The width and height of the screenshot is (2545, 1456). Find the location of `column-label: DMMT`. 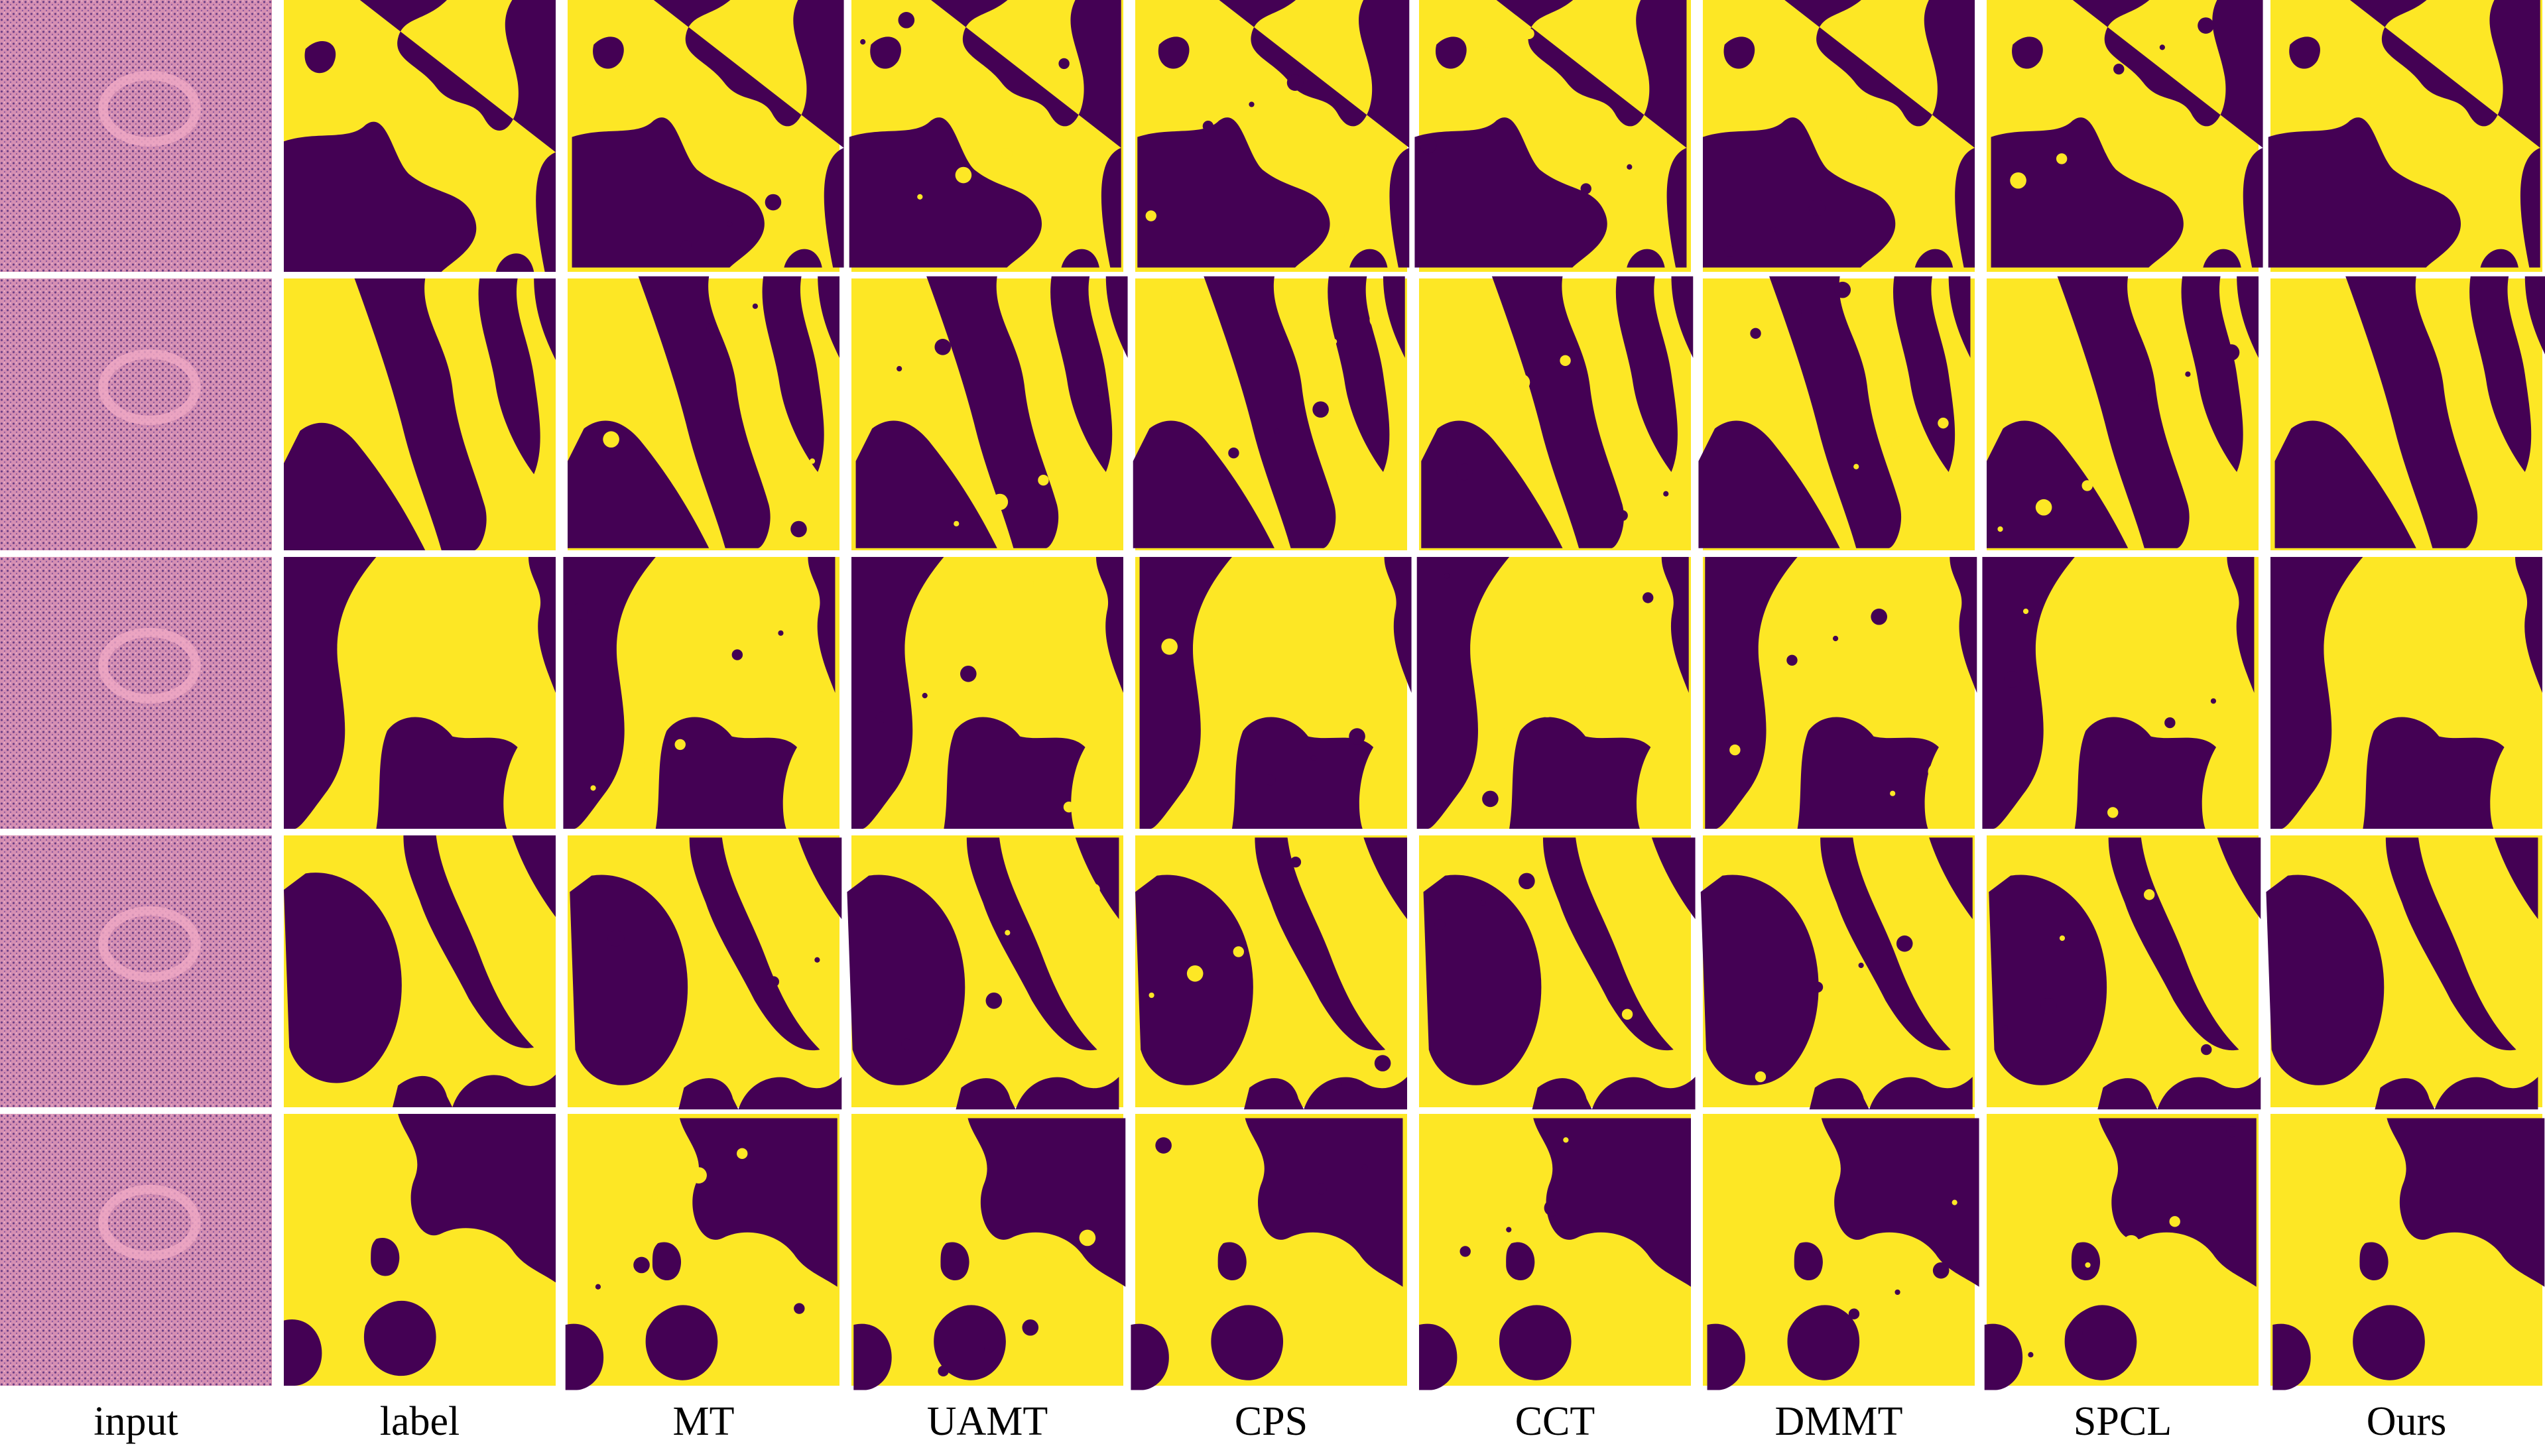

column-label: DMMT is located at coordinates (1839, 1421).